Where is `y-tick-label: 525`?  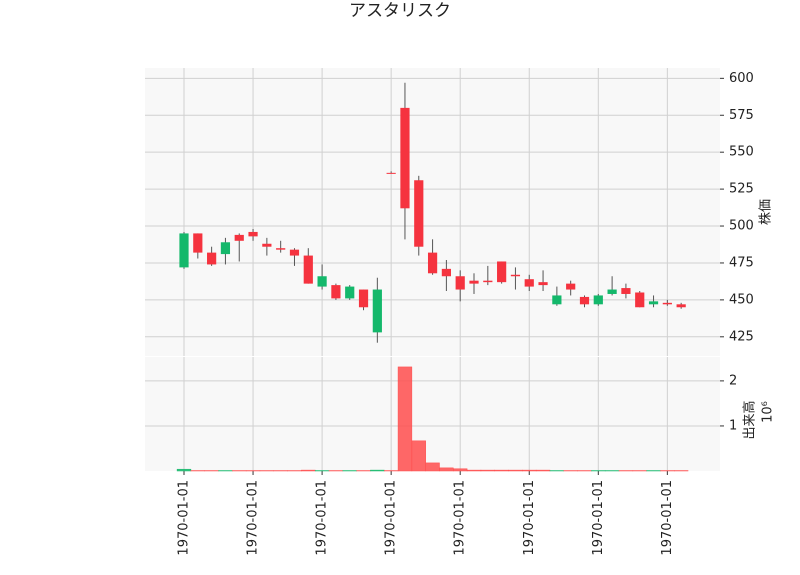 y-tick-label: 525 is located at coordinates (741, 189).